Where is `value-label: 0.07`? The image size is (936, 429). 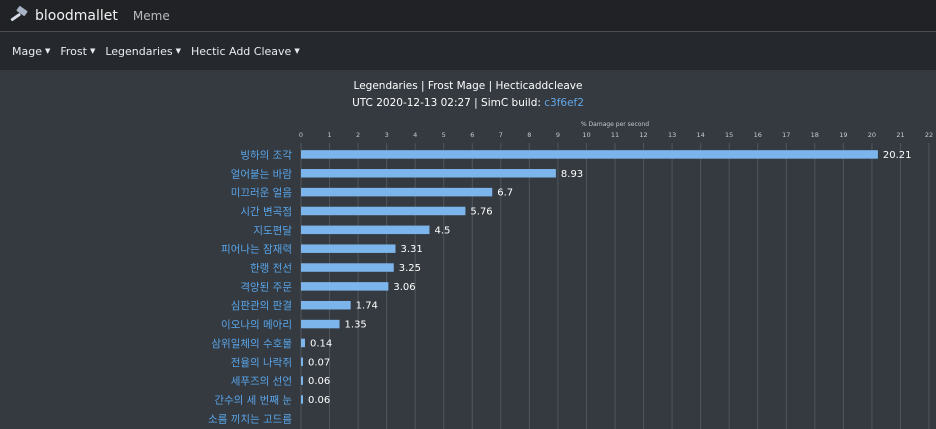 value-label: 0.07 is located at coordinates (319, 362).